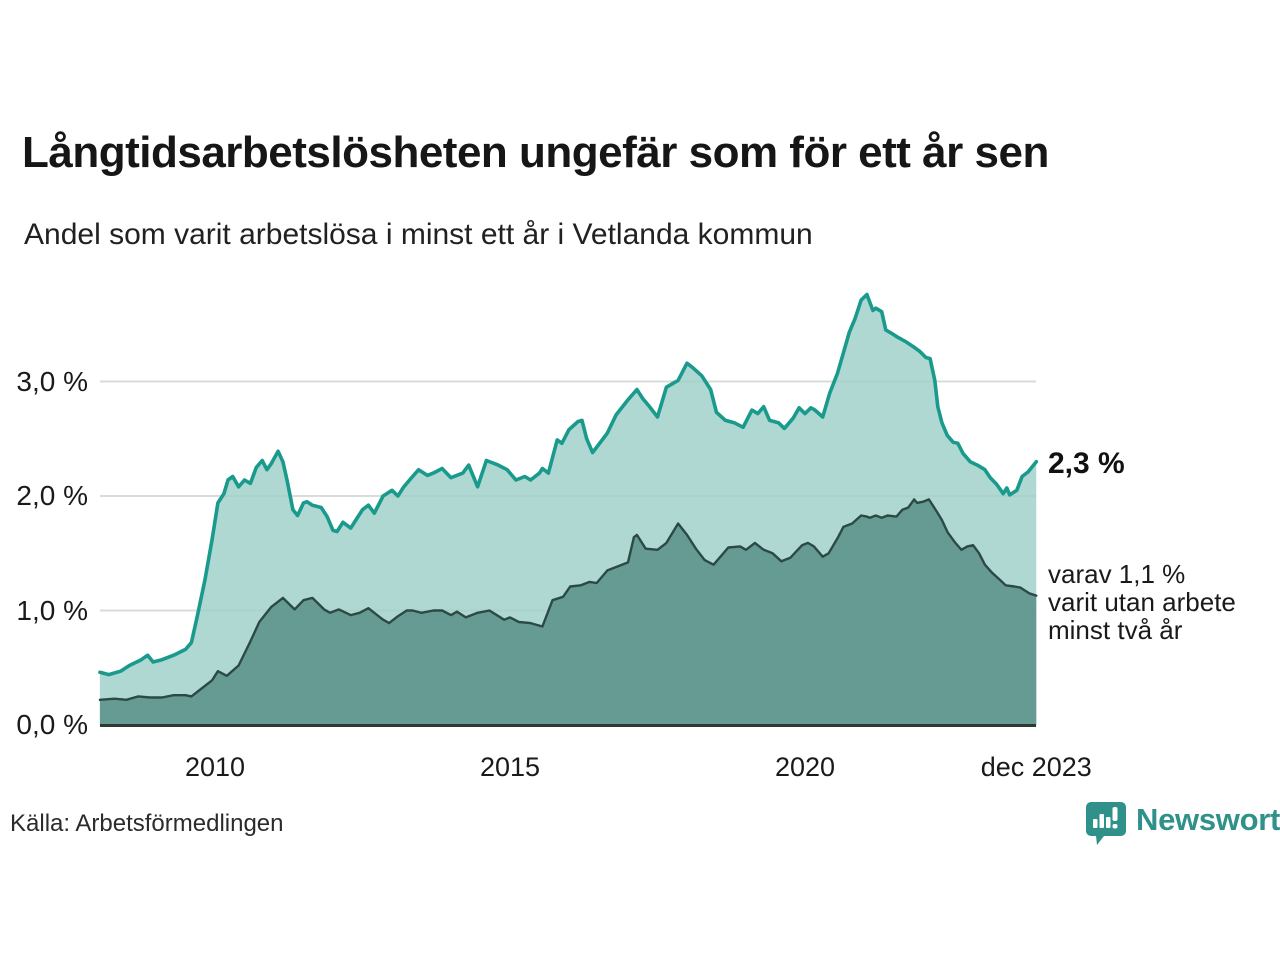 Image resolution: width=1280 pixels, height=960 pixels. Describe the element at coordinates (510, 767) in the screenshot. I see `x-tick-label: 2015` at that location.